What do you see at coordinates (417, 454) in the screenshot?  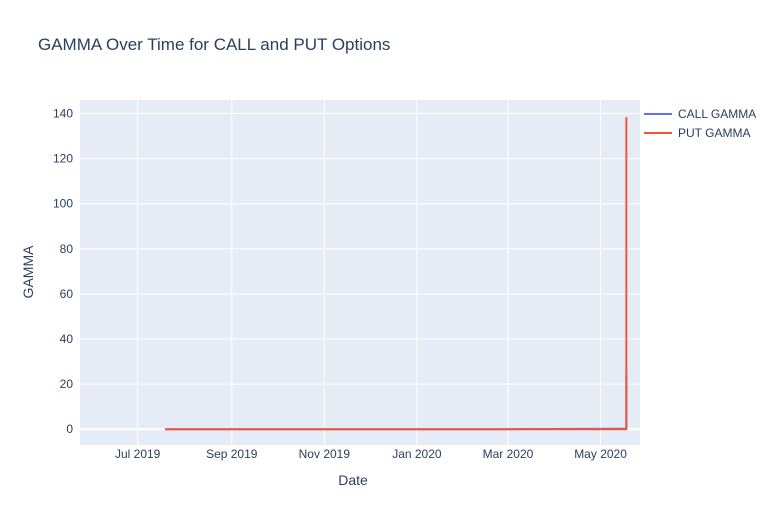 I see `x-tick-label: Jan 2020` at bounding box center [417, 454].